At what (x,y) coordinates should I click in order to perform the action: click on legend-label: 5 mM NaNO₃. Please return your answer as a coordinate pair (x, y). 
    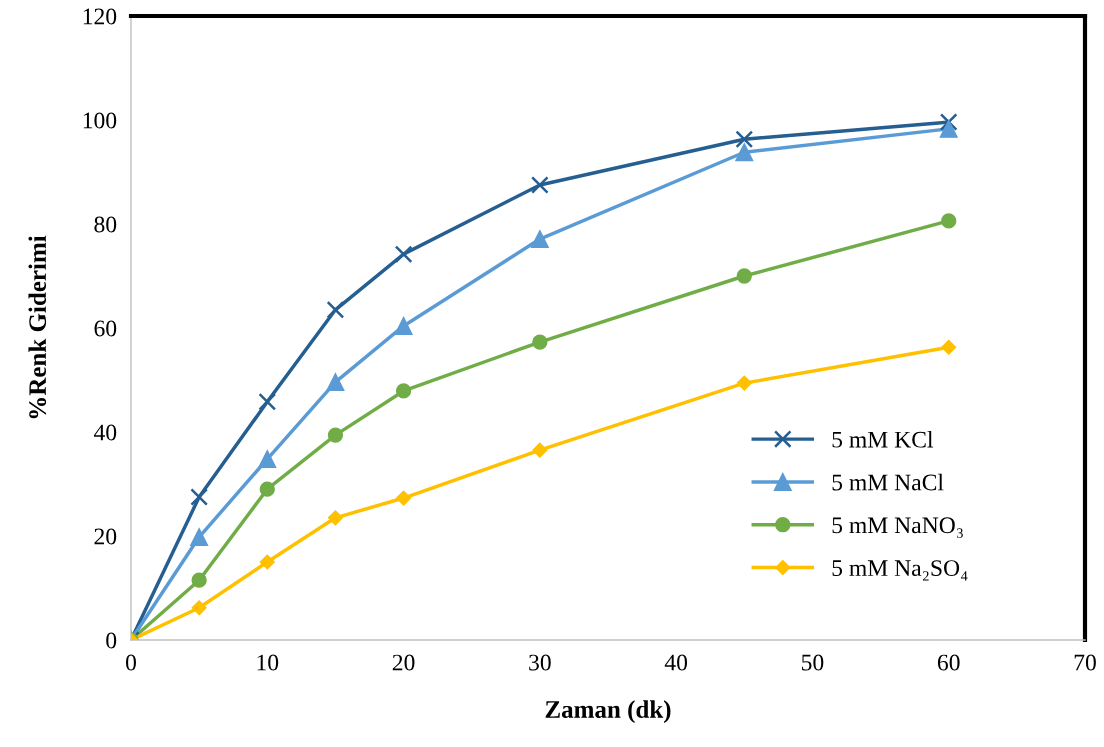
    Looking at the image, I should click on (897, 527).